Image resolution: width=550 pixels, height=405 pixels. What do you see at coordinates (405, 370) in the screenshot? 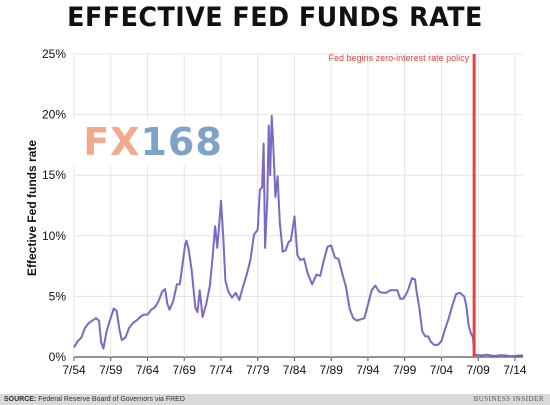
I see `x-tick-label: 7/99` at bounding box center [405, 370].